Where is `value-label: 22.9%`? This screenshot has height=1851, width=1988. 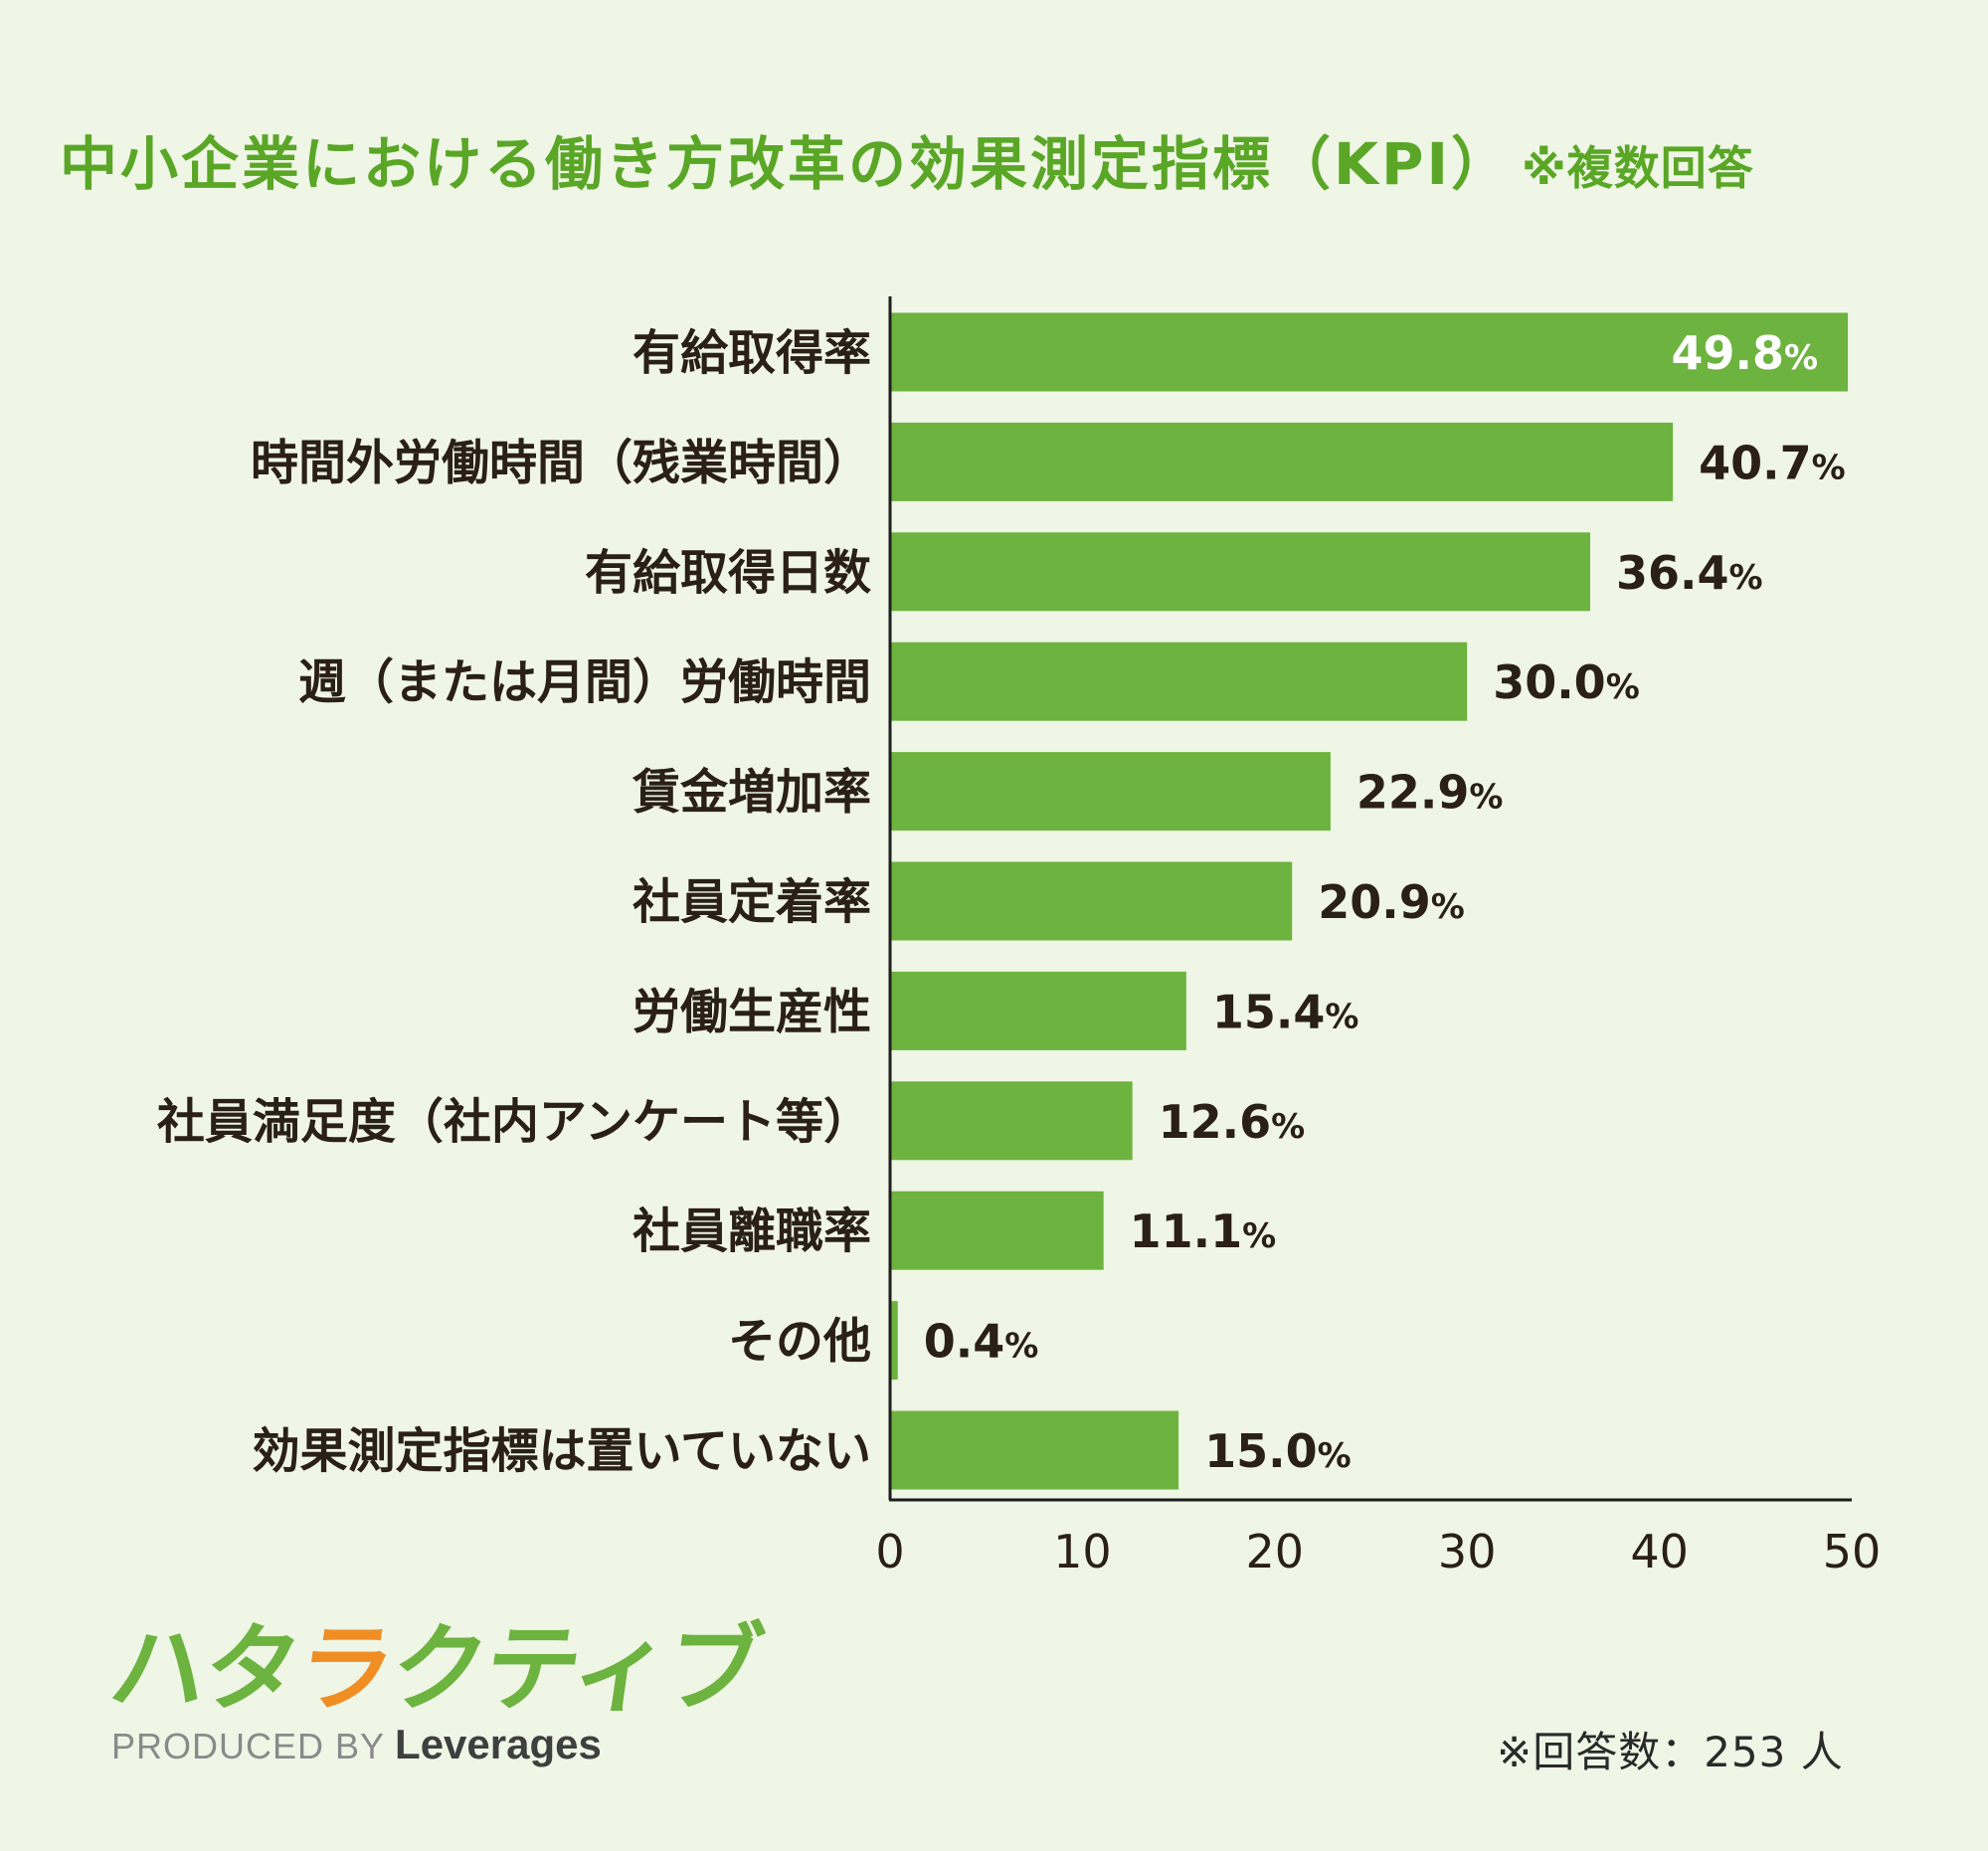 value-label: 22.9% is located at coordinates (1430, 793).